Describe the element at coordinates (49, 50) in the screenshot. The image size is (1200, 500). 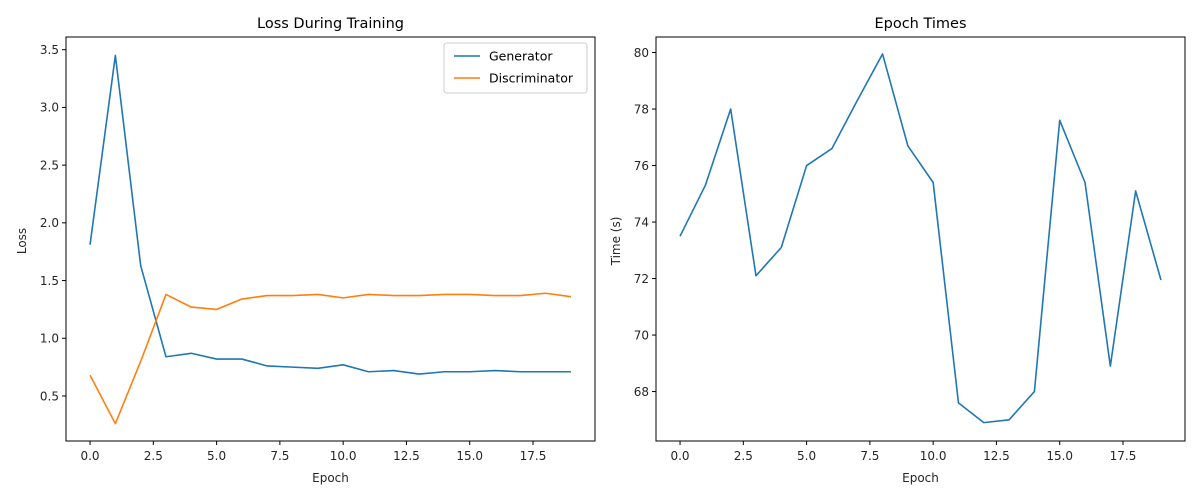
I see `loss-chart-y-tick-label: 3.5` at that location.